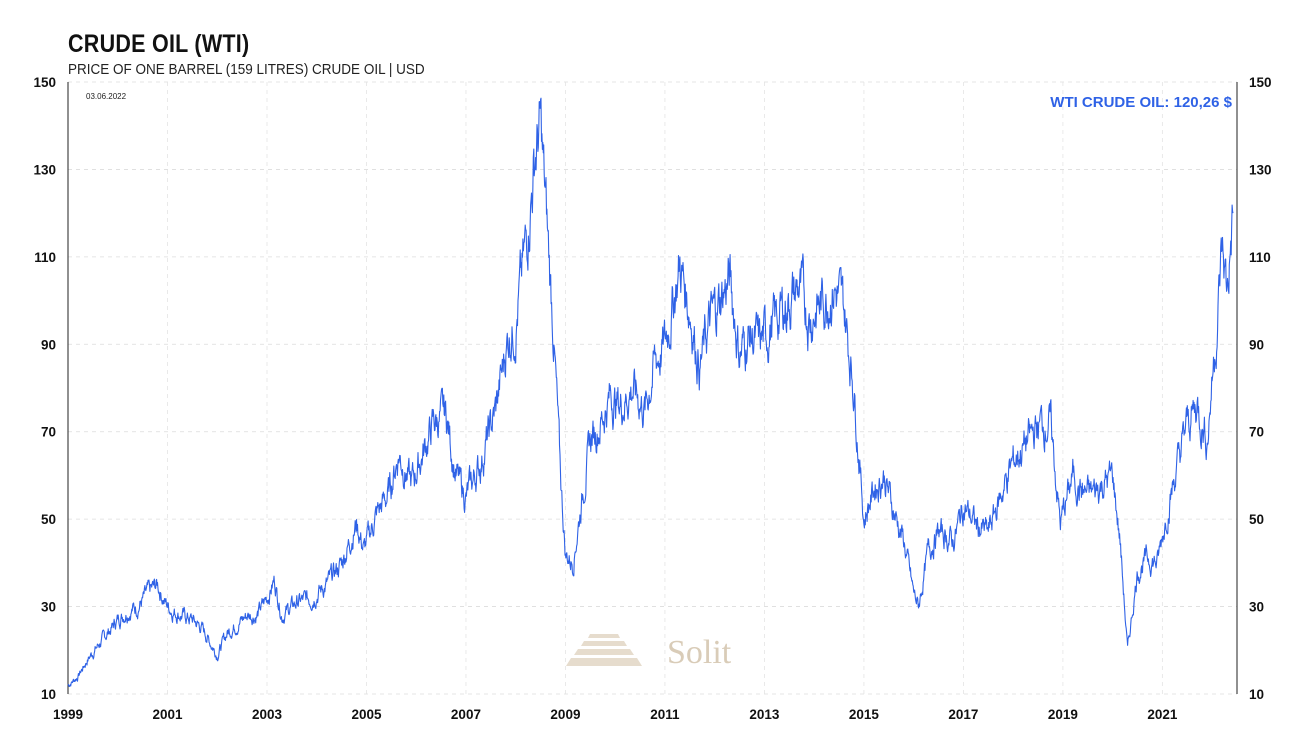 This screenshot has height=735, width=1307. What do you see at coordinates (267, 714) in the screenshot?
I see `x-tick-label: 2003` at bounding box center [267, 714].